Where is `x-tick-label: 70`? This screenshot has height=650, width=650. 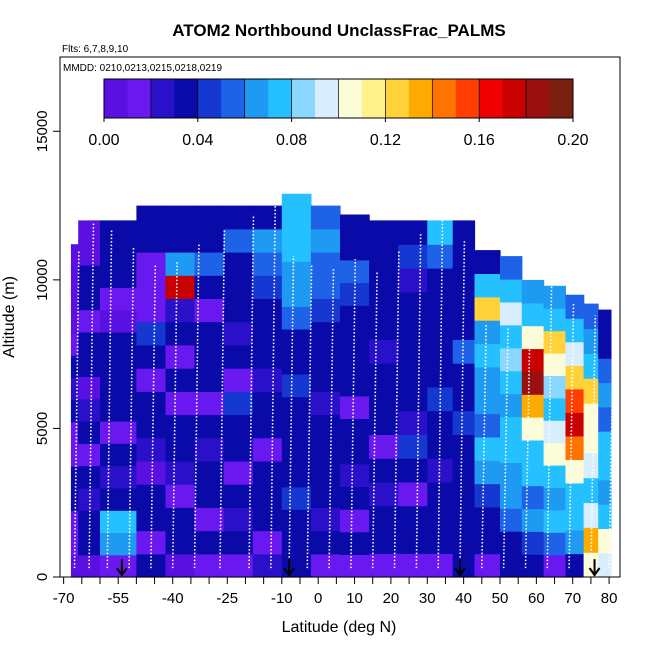
x-tick-label: 70 is located at coordinates (572, 598).